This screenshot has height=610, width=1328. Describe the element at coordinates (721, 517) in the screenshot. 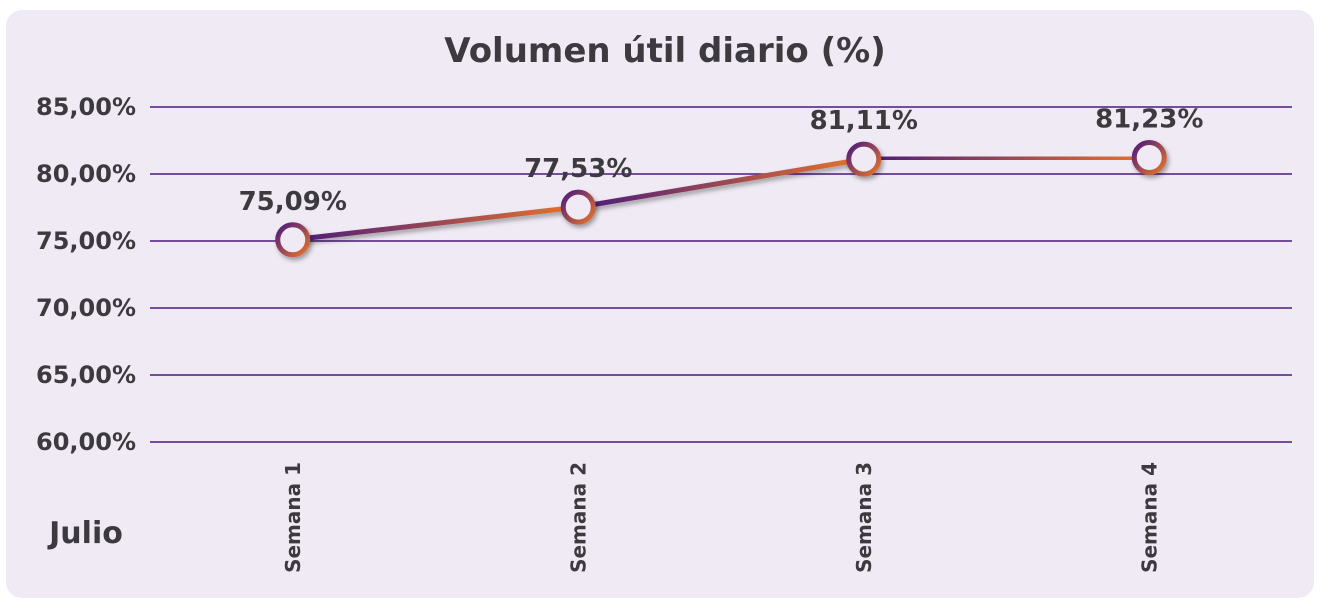

I see `x-axis-ticks: Semana 1 Semana 2 Semana 3 Semana 4` at that location.